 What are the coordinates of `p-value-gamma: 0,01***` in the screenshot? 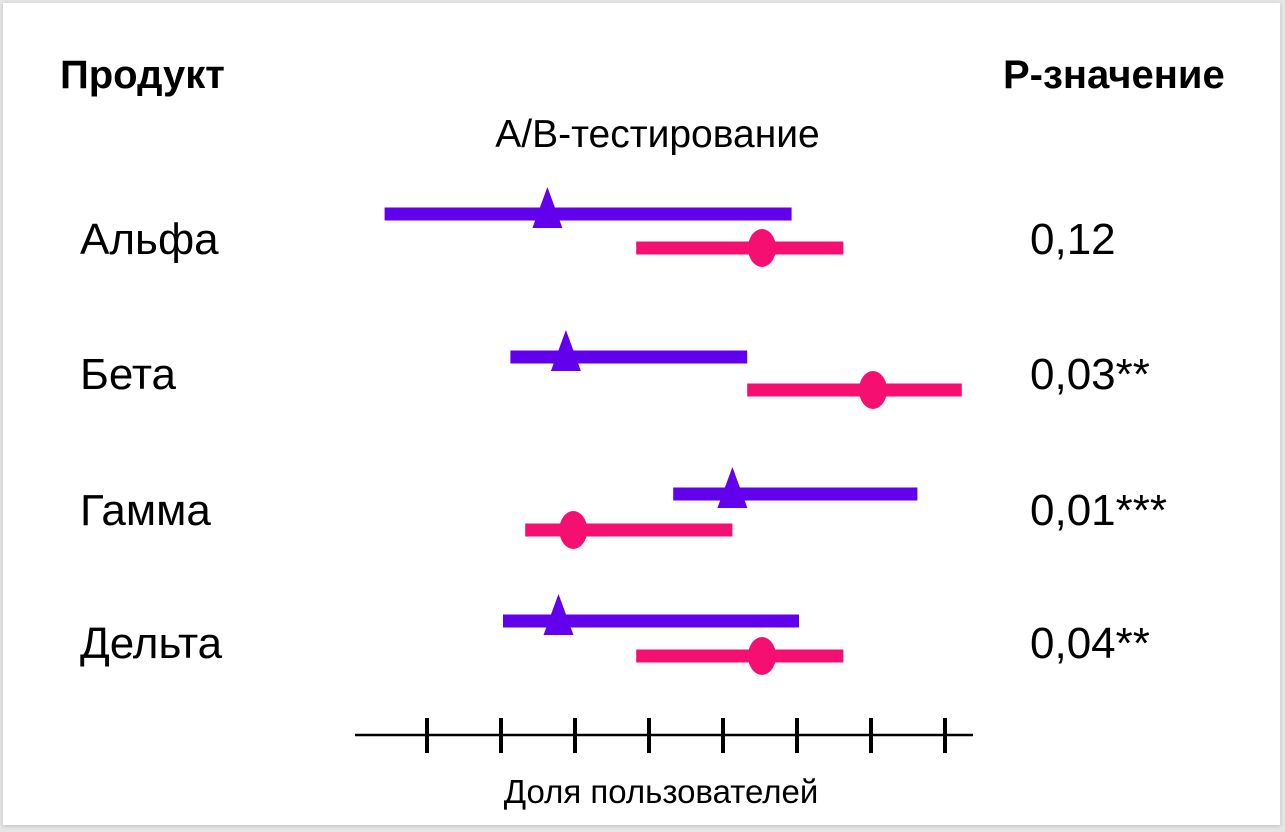 It's located at (1099, 510).